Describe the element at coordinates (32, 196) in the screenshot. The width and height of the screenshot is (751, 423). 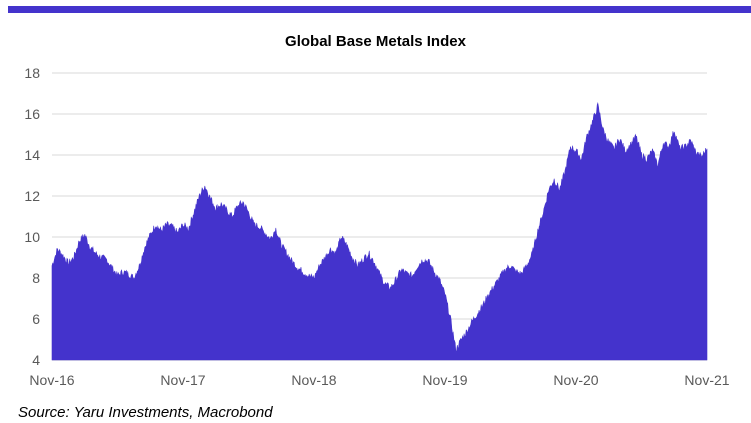
I see `y-tick-label: 12` at that location.